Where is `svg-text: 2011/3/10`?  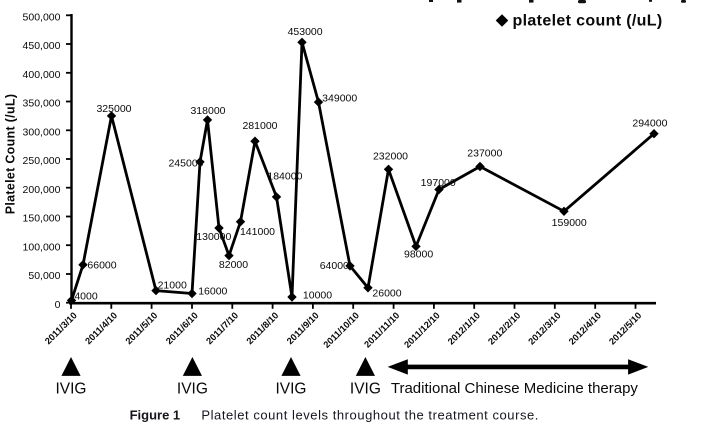 svg-text: 2011/3/10 is located at coordinates (61, 328).